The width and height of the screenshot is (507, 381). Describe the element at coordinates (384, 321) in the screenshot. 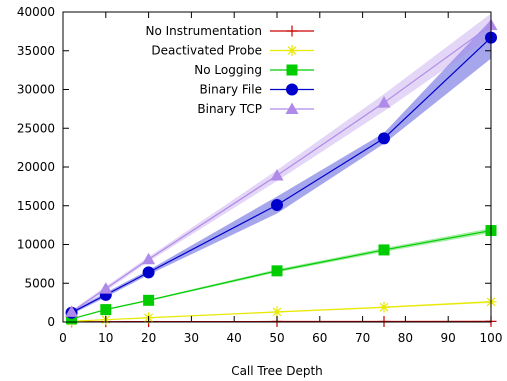

I see `point-no-instrumentation` at that location.